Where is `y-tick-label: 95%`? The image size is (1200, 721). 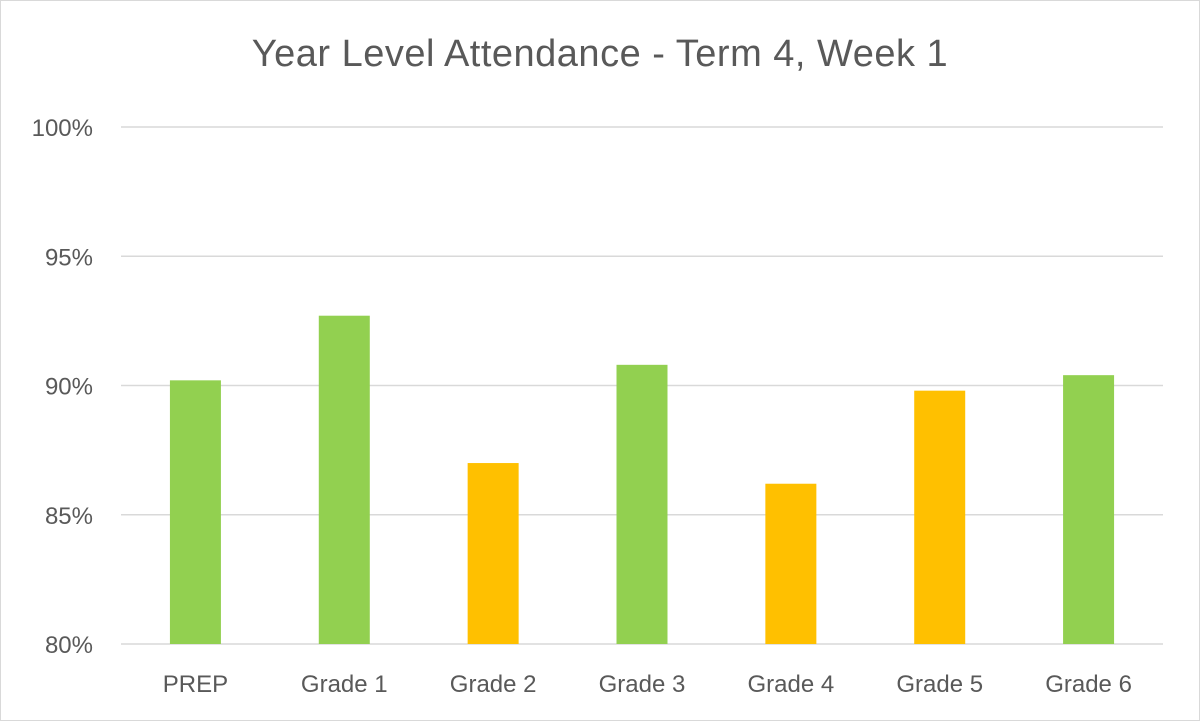 y-tick-label: 95% is located at coordinates (69, 257).